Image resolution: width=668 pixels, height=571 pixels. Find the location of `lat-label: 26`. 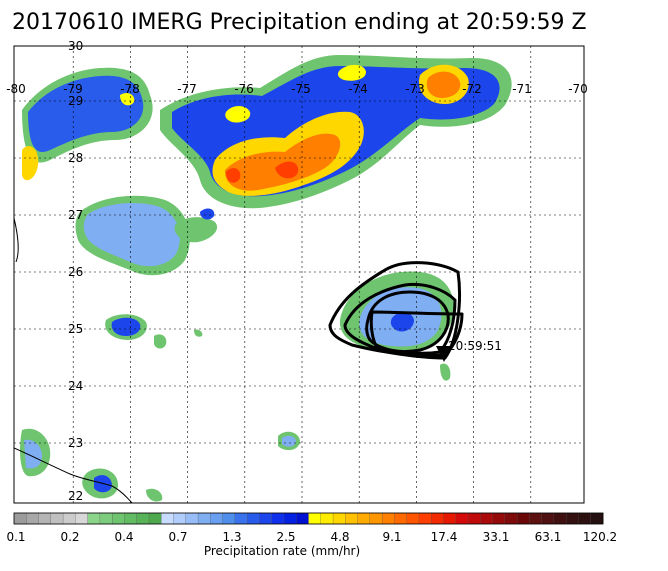

lat-label: 26 is located at coordinates (75, 272).